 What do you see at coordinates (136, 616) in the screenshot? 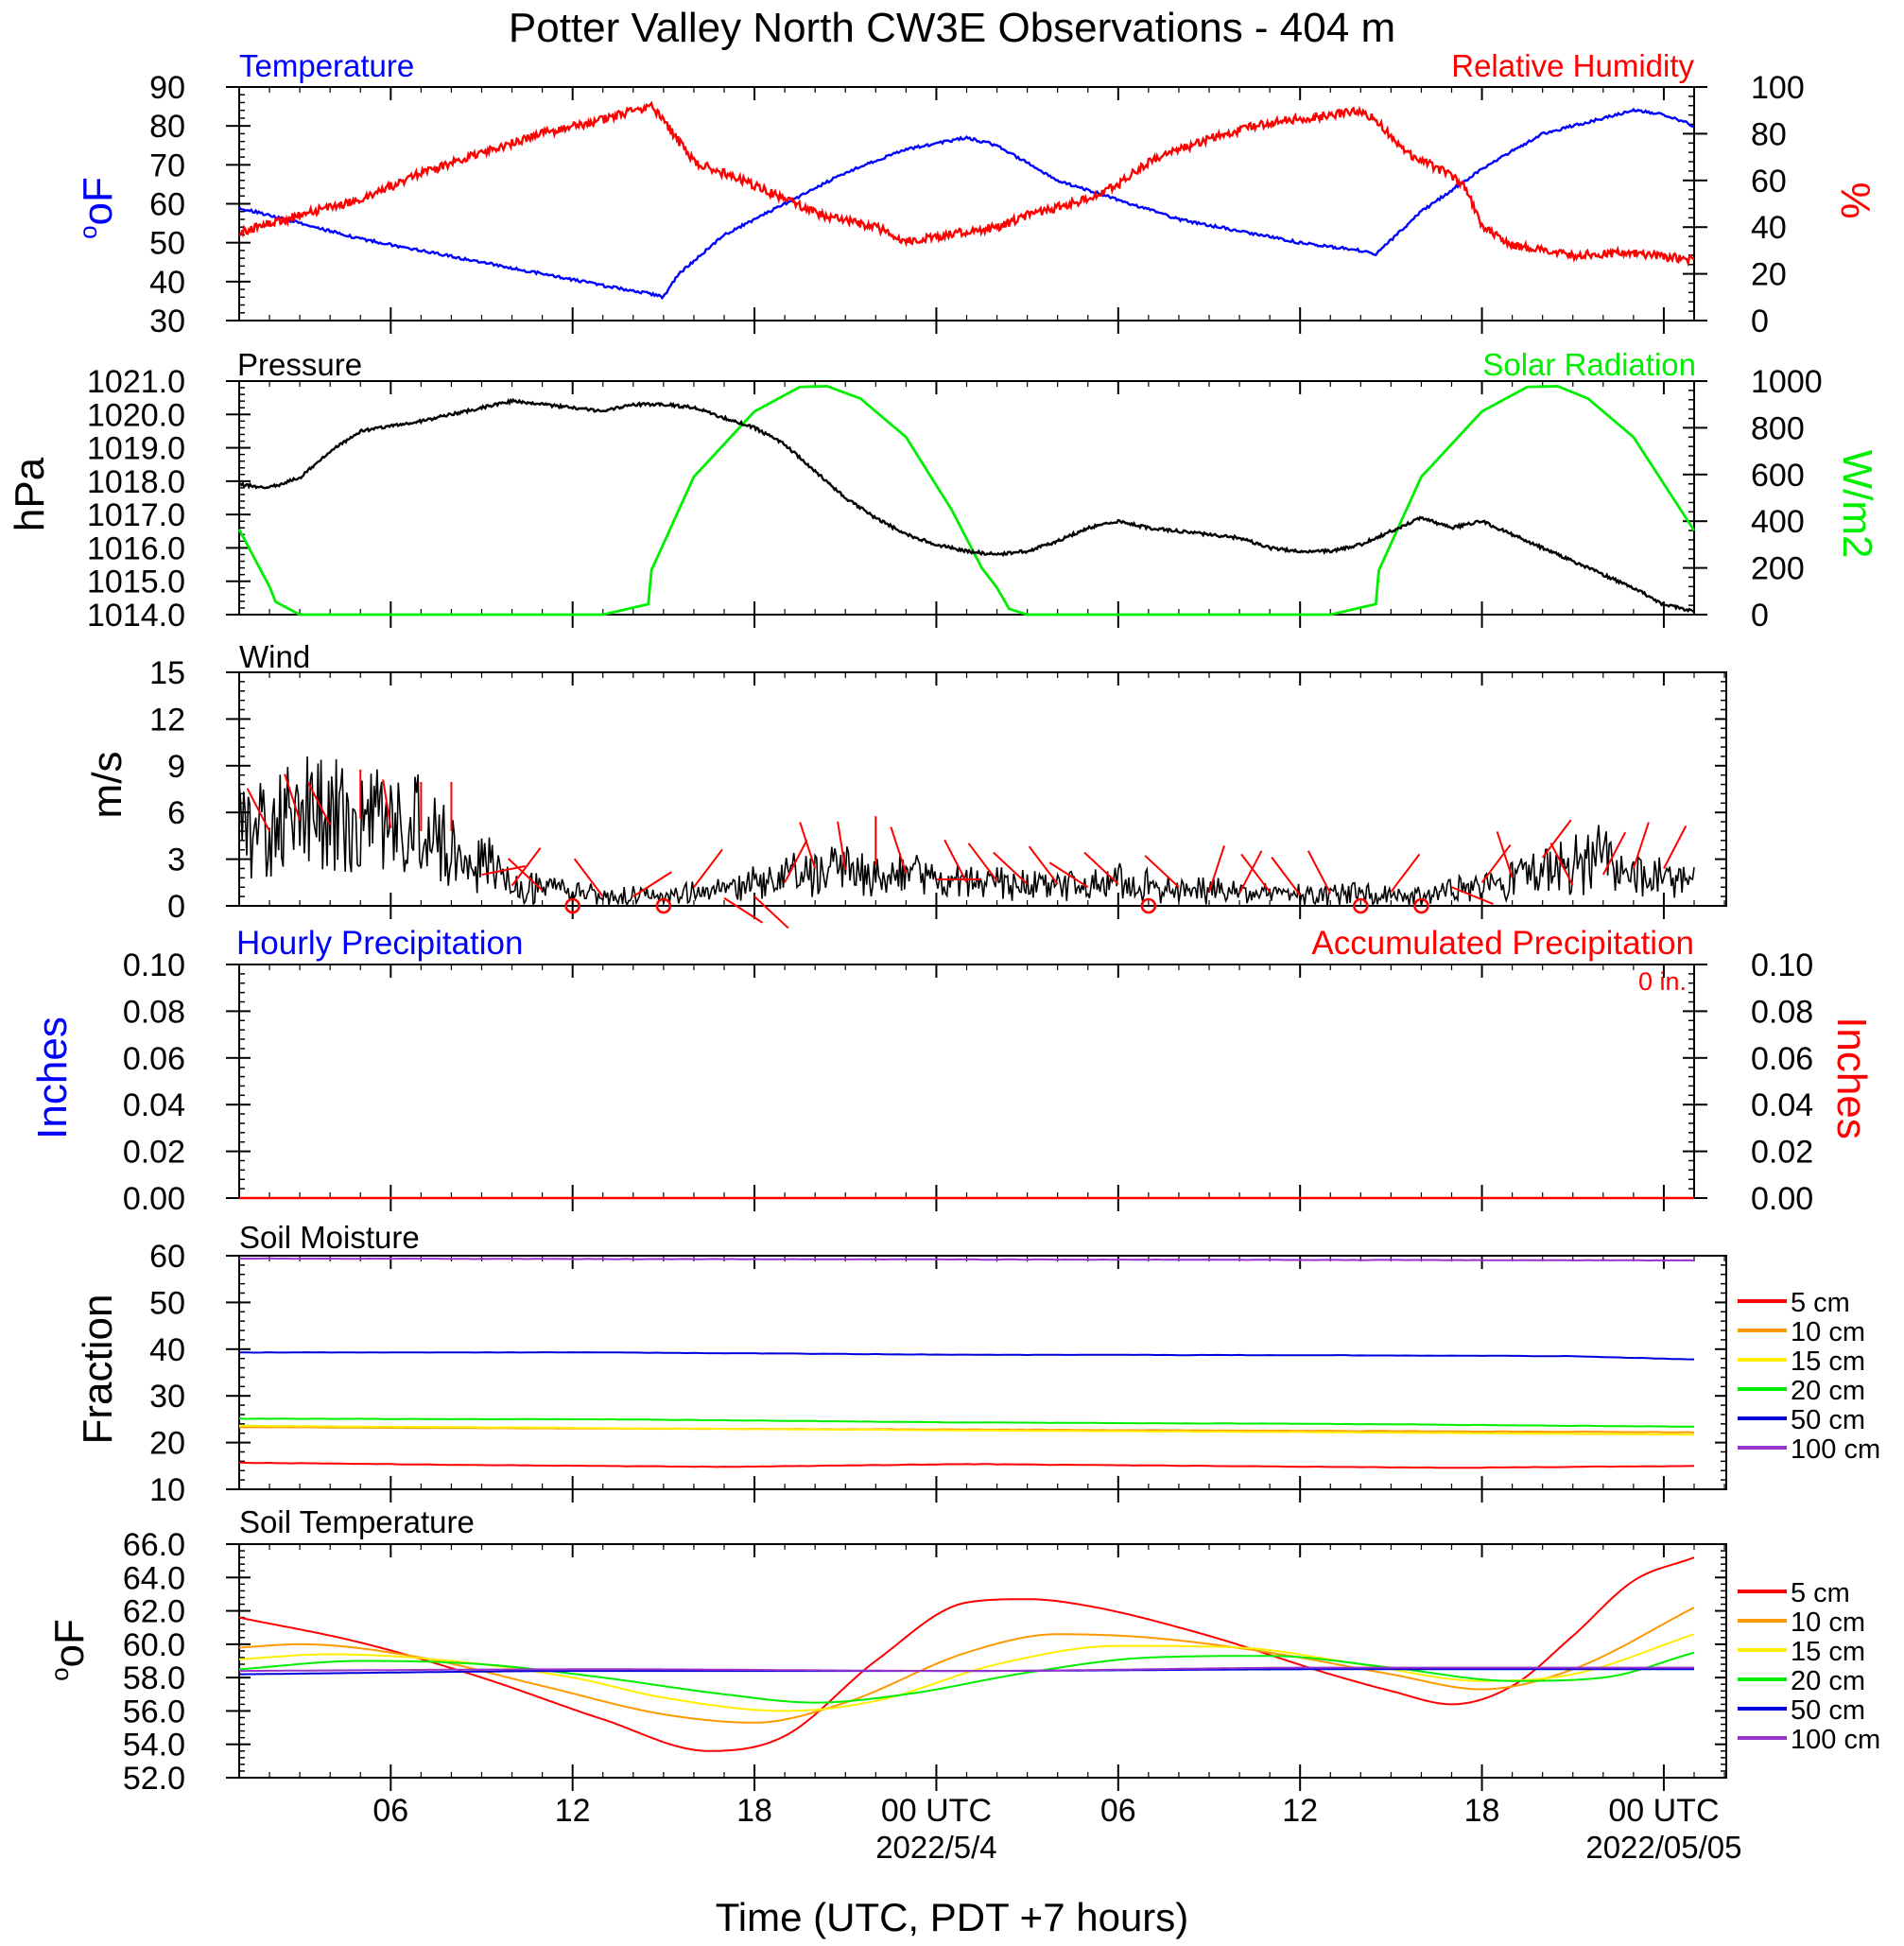
I see `y-tick-label-left: 1014.0` at bounding box center [136, 616].